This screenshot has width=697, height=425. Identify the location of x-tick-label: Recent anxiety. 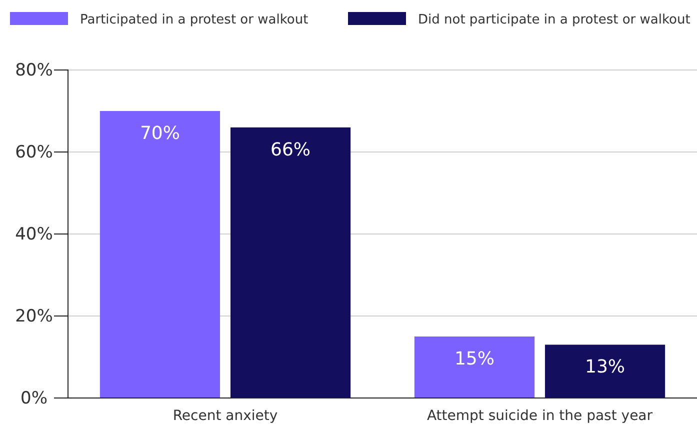
(225, 416).